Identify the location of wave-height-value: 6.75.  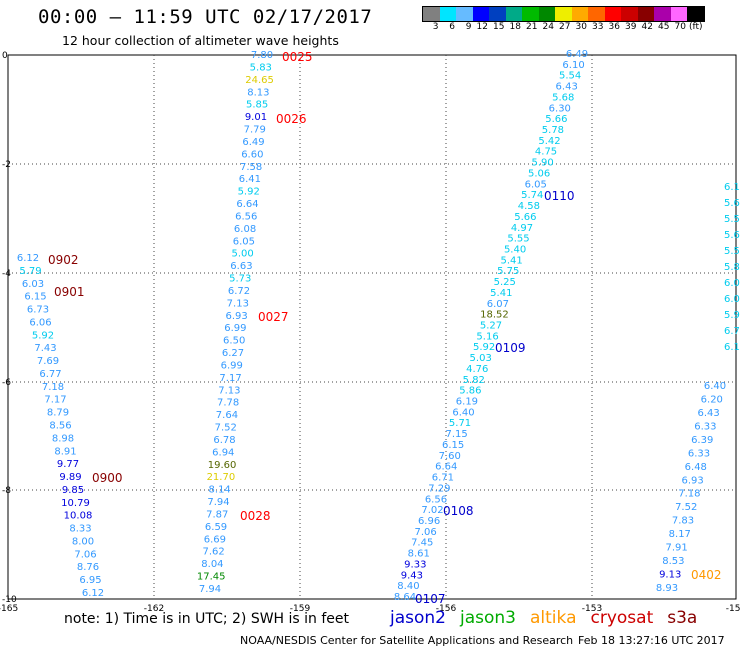
(732, 331).